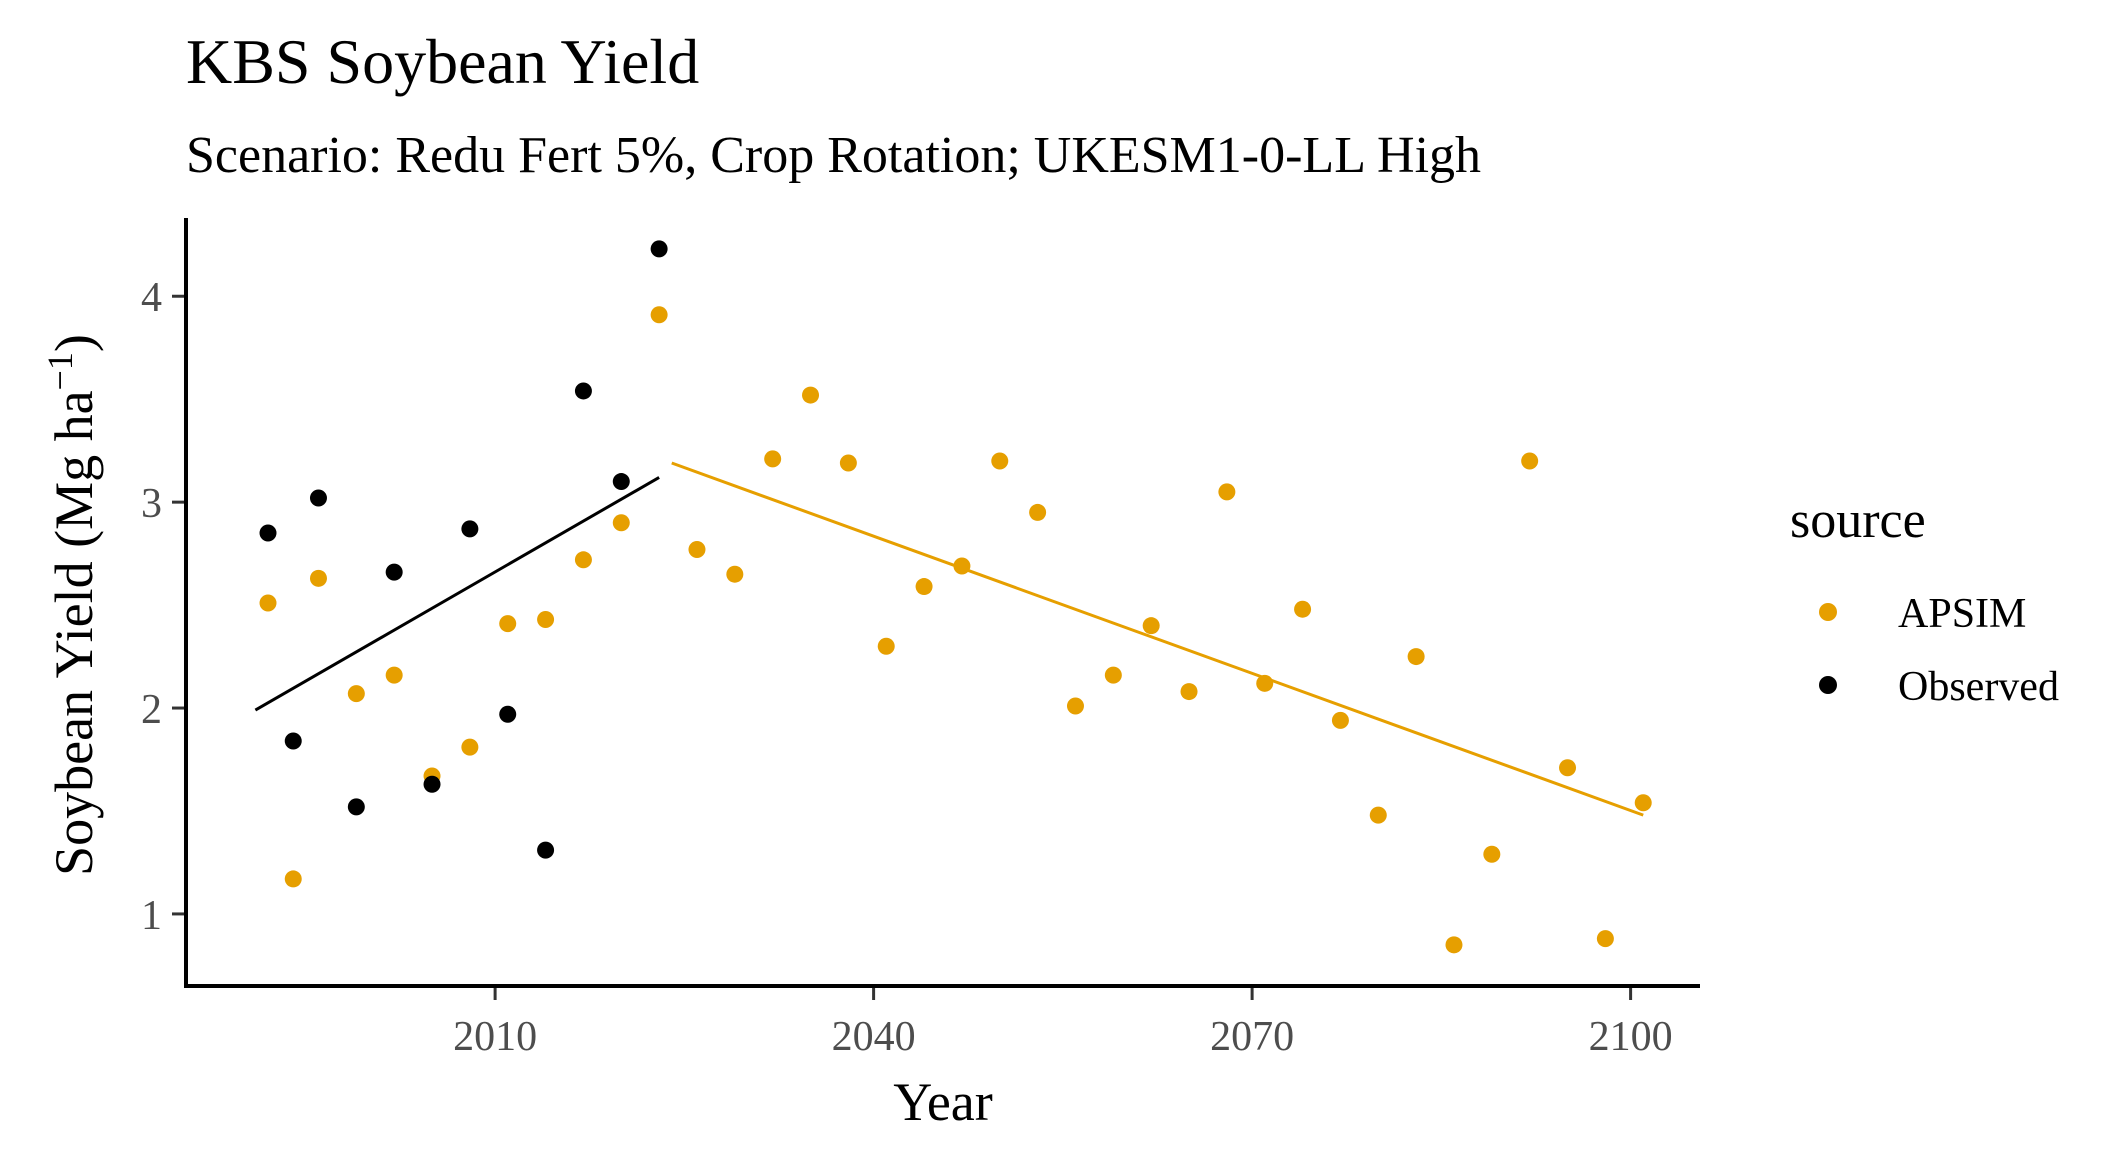  Describe the element at coordinates (163, 607) in the screenshot. I see `y-axis-ticks: 1 2 3 4` at that location.